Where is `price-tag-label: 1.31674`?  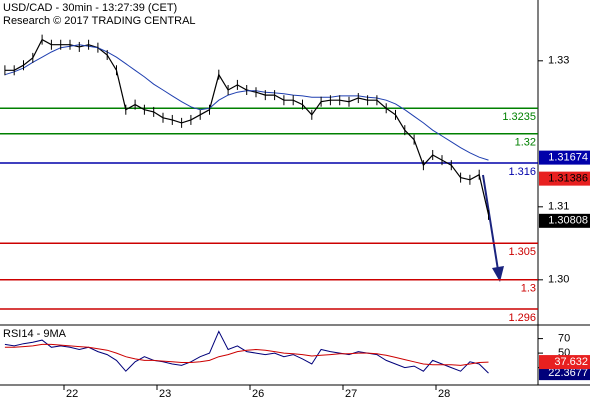 price-tag-label: 1.31674 is located at coordinates (568, 158).